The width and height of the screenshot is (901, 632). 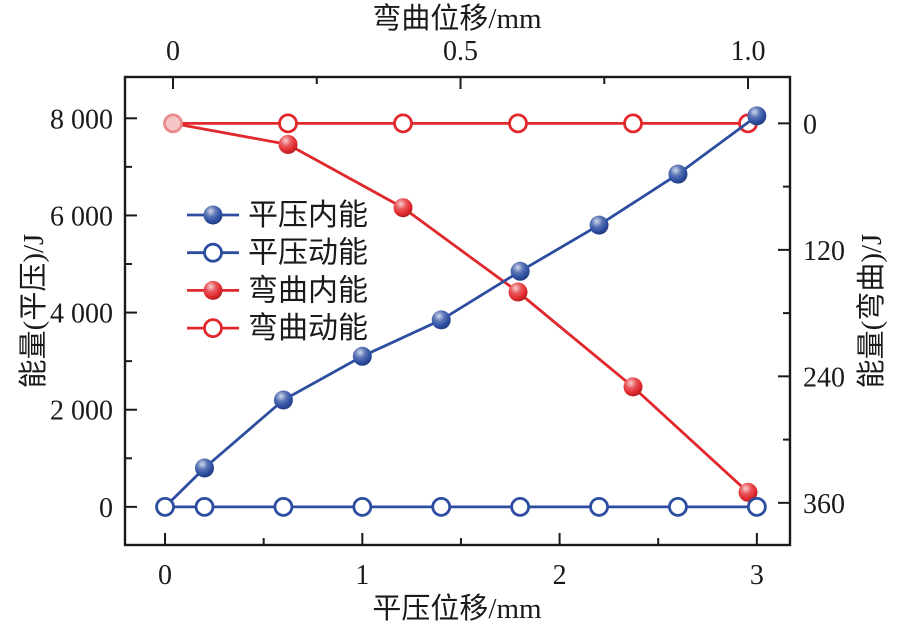 I want to click on legend-label: 平压动能, so click(x=308, y=253).